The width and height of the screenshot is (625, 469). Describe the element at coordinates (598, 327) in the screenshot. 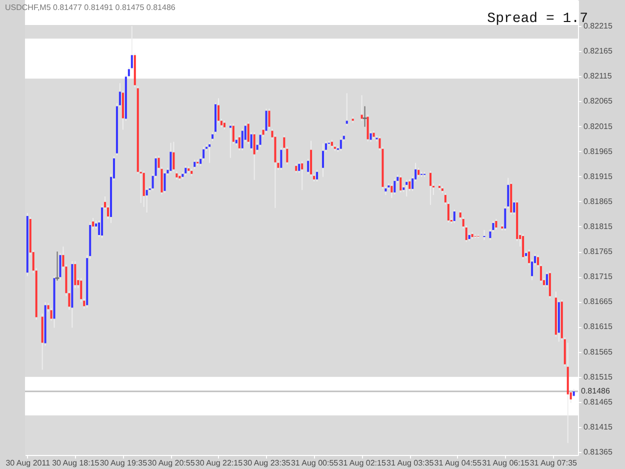

I see `y-tick-label: 0.81615` at that location.